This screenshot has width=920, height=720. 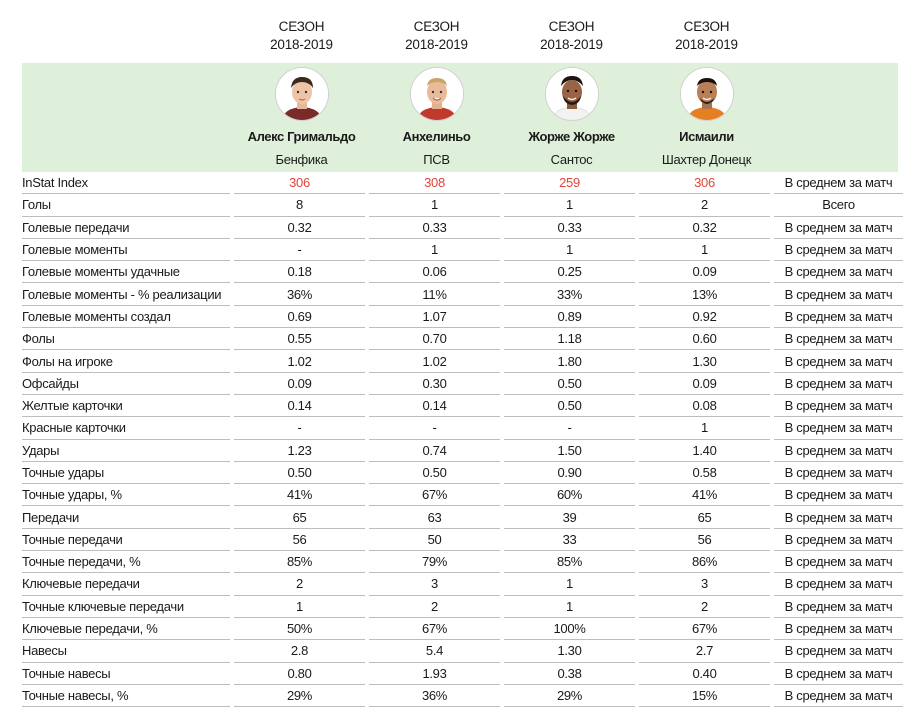 I want to click on player-card: Жорже Жорже Сантос, so click(x=571, y=117).